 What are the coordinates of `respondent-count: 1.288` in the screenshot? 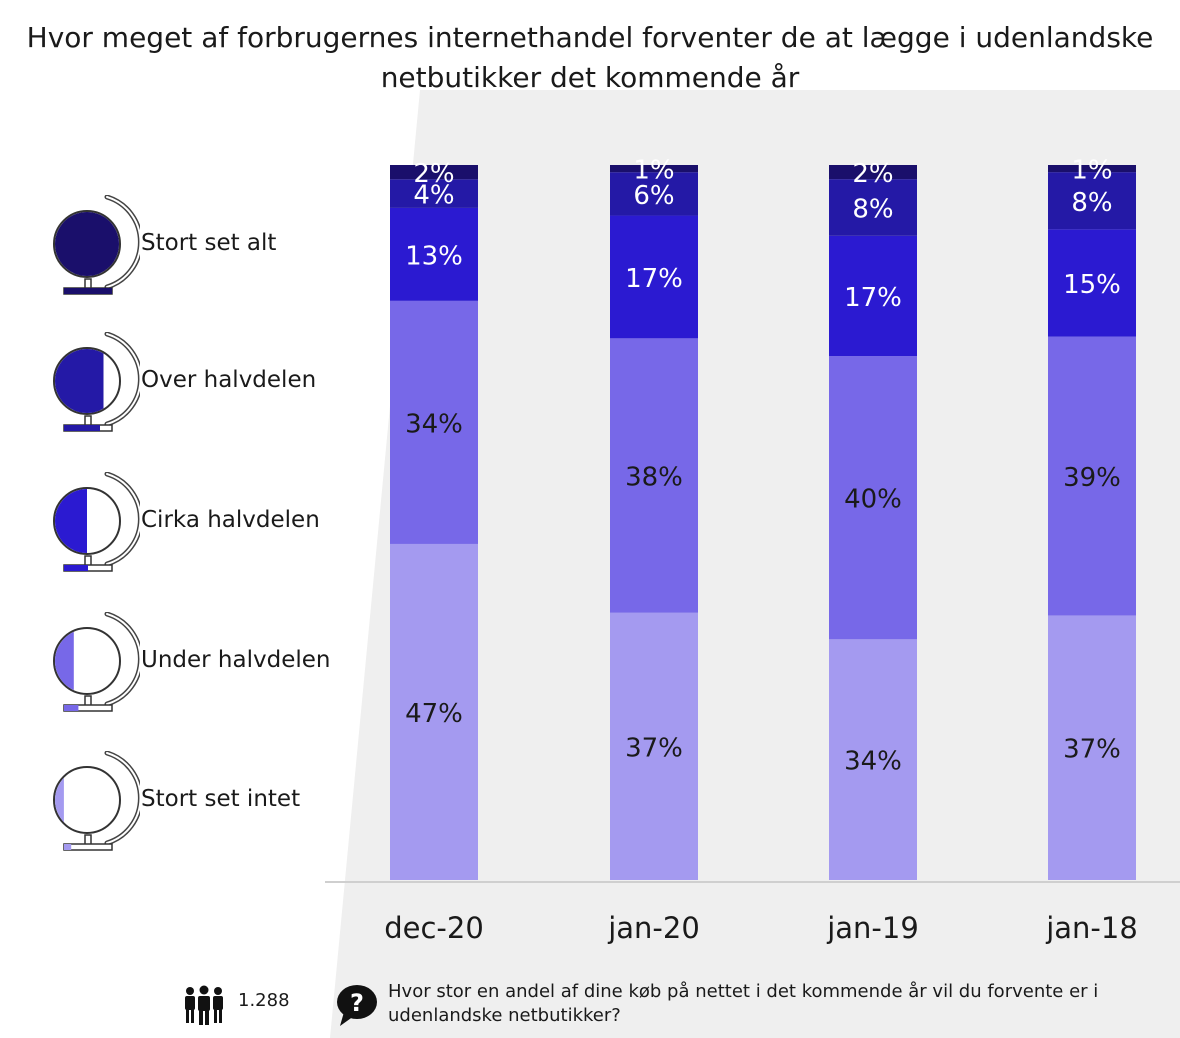 It's located at (264, 1000).